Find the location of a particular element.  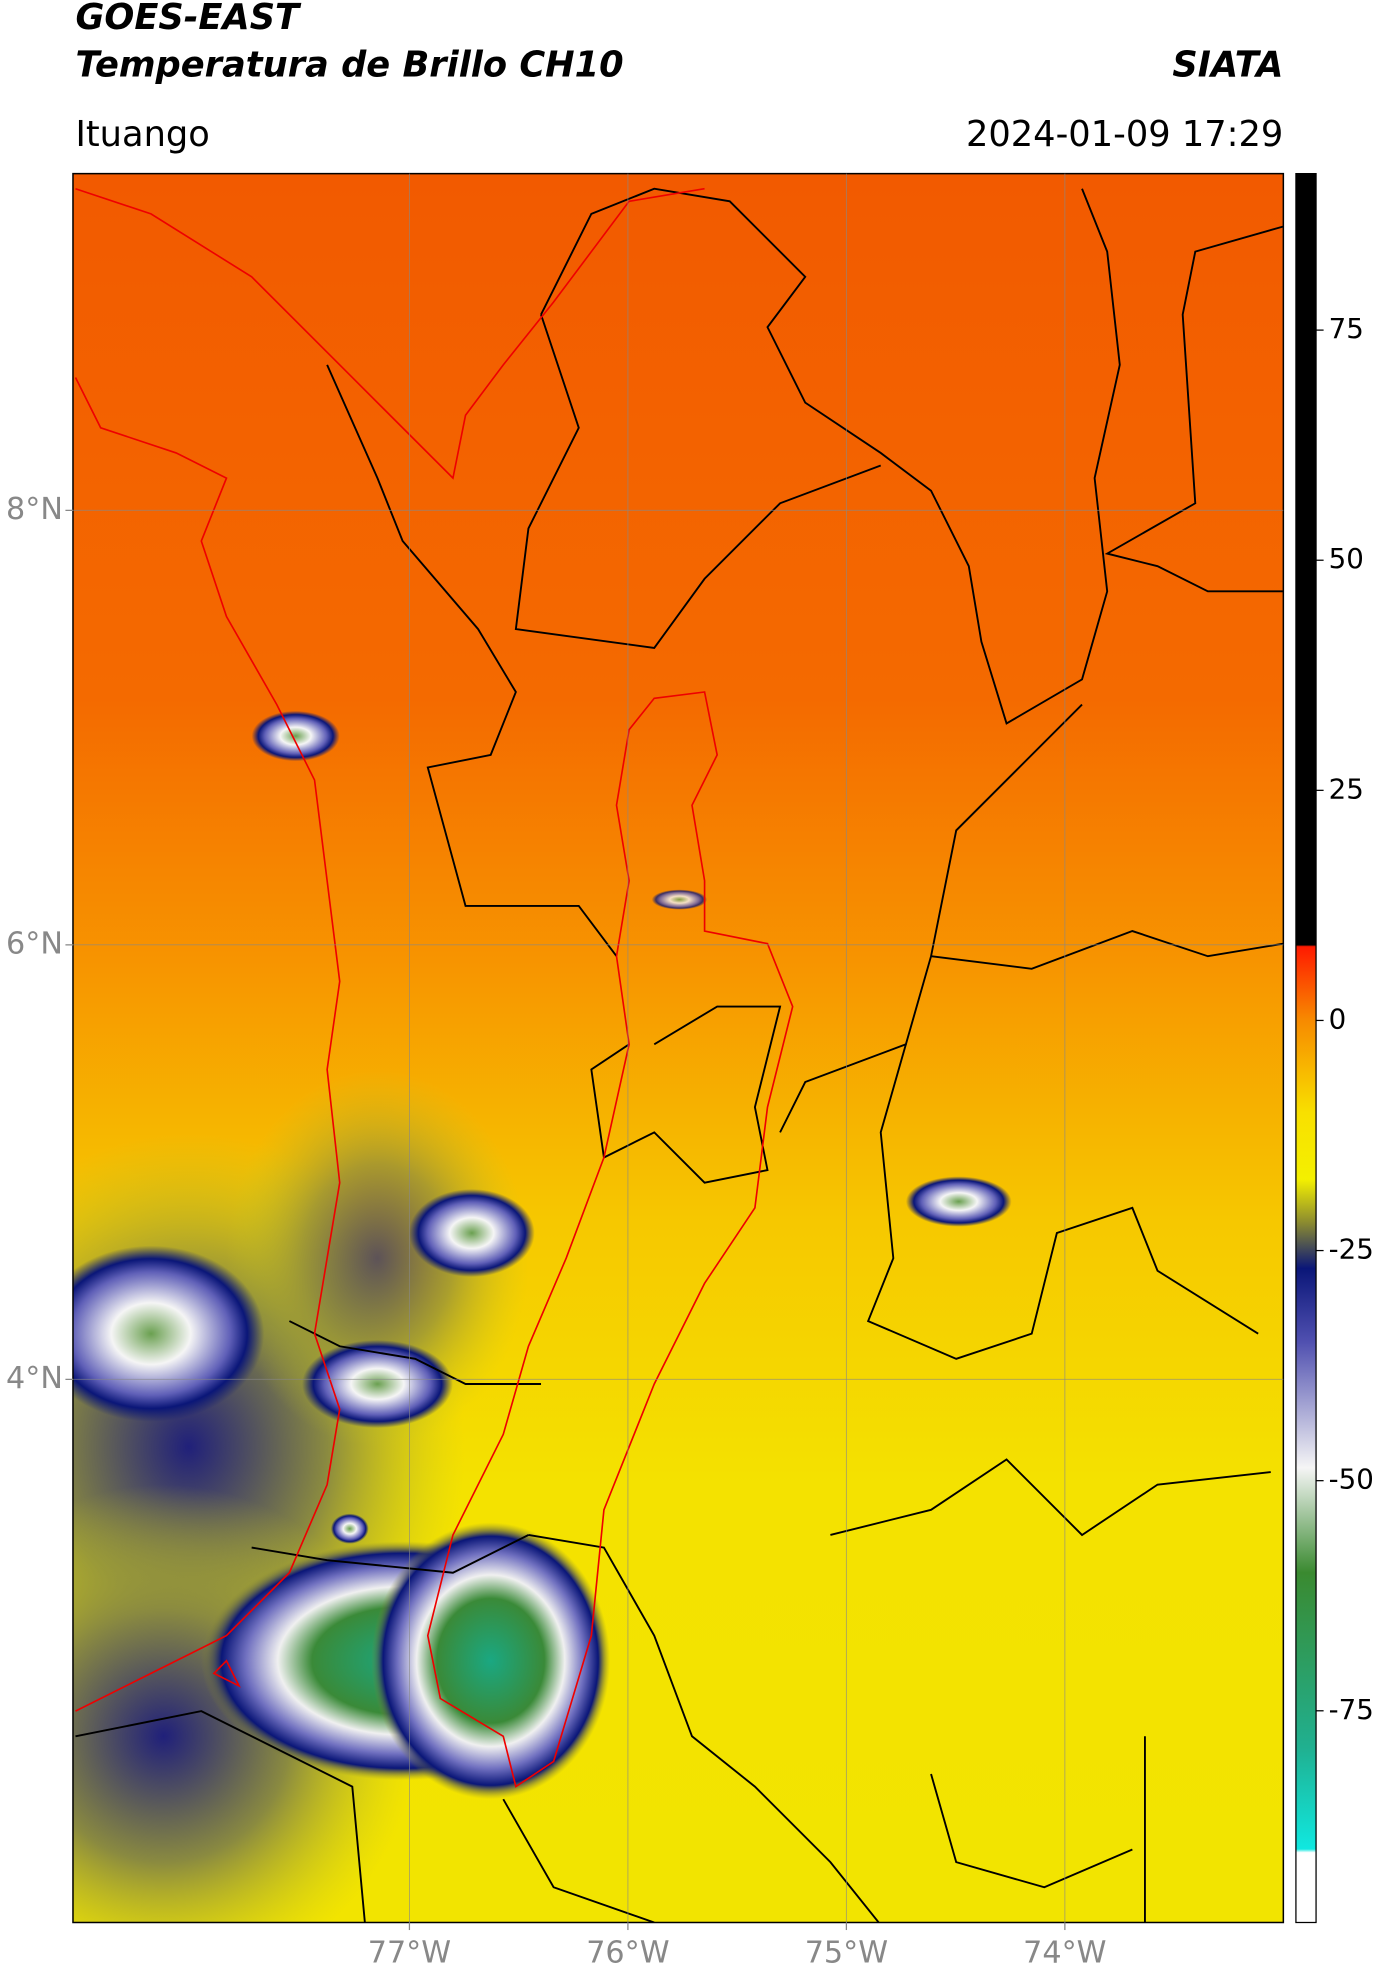

colorbar-tick-label: -50 is located at coordinates (1351, 1479).